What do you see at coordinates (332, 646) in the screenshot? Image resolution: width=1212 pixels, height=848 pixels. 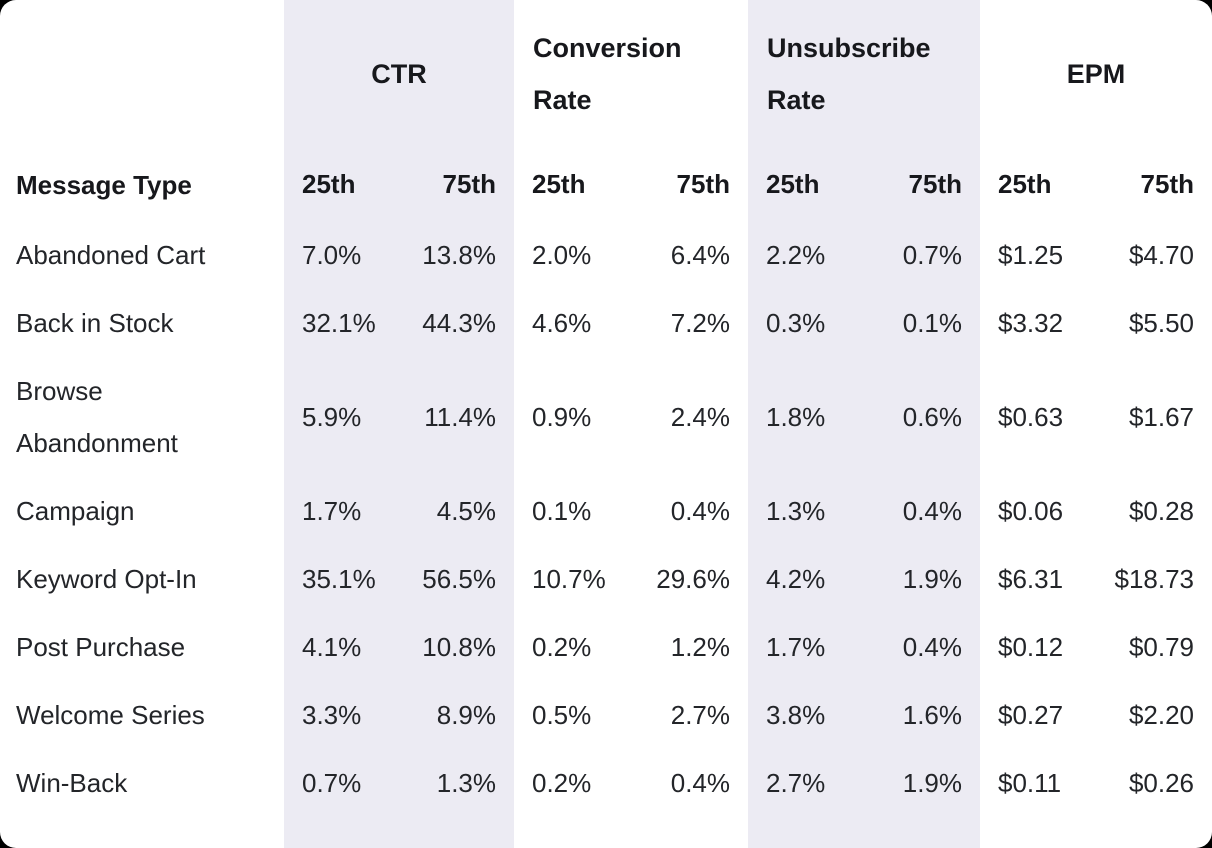 I see `cell-ctr-25th: 4.1%` at bounding box center [332, 646].